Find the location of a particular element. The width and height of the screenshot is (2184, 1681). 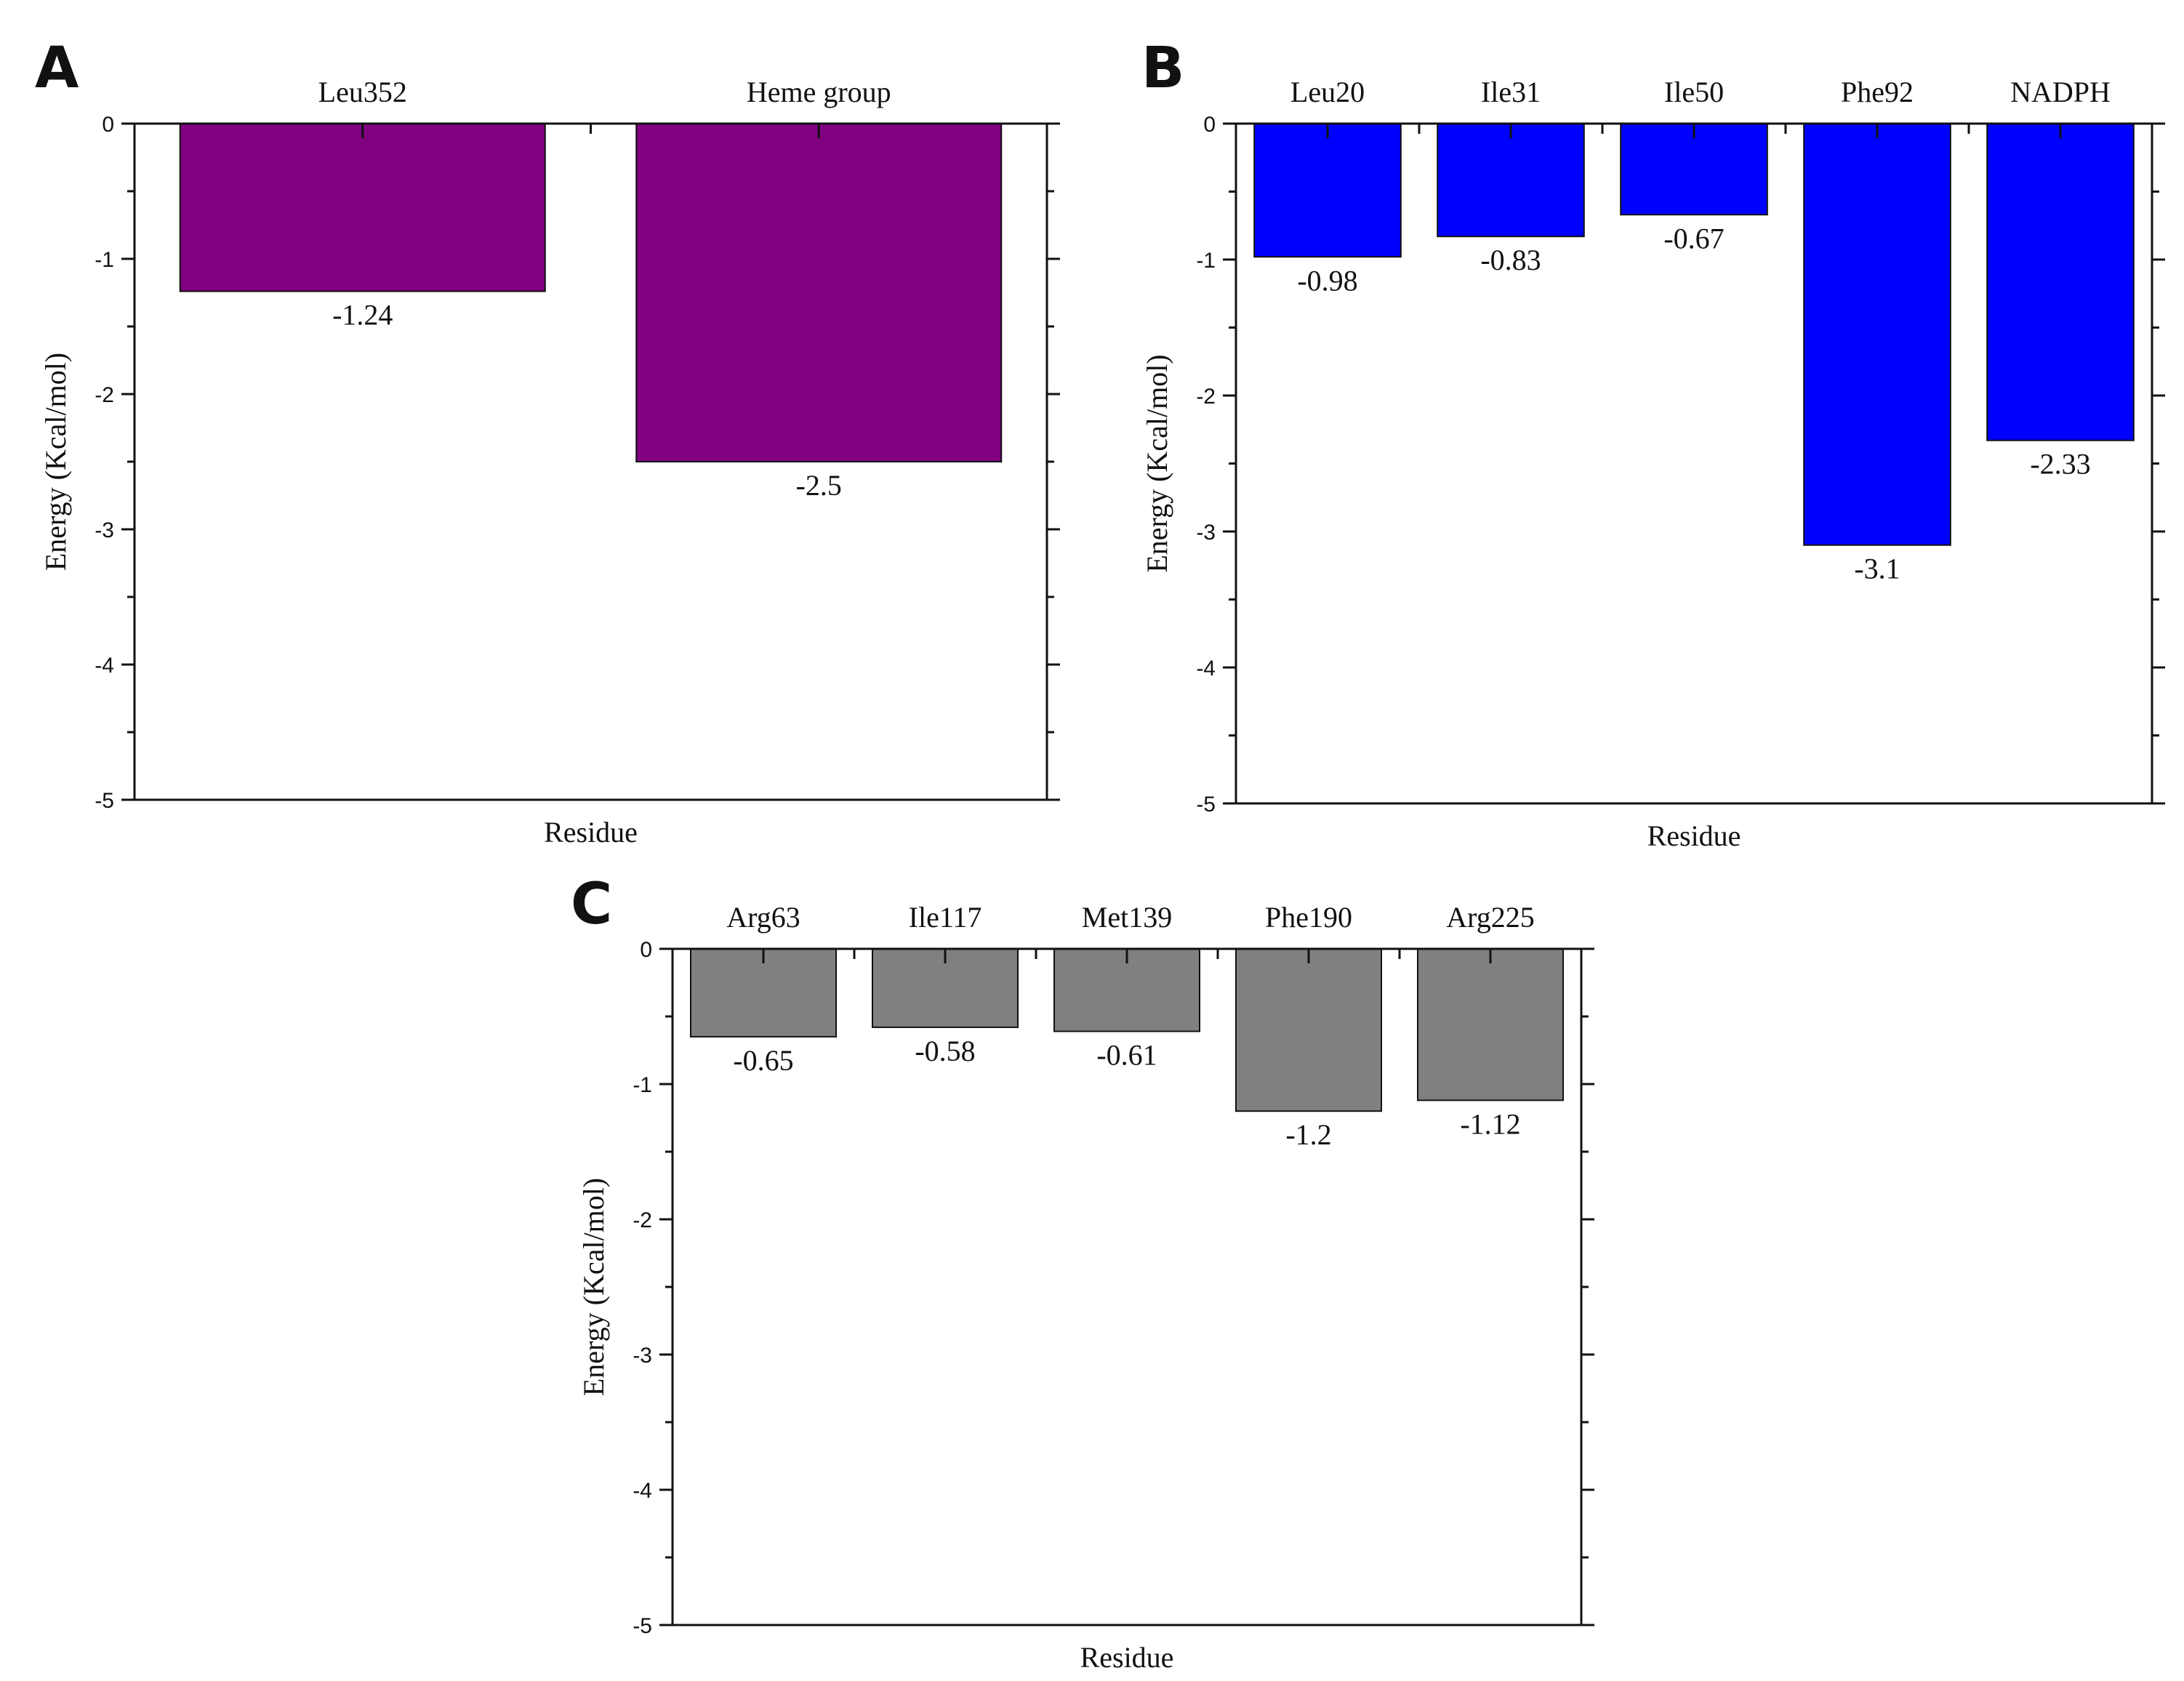

category-label: Phe190 is located at coordinates (1308, 917).